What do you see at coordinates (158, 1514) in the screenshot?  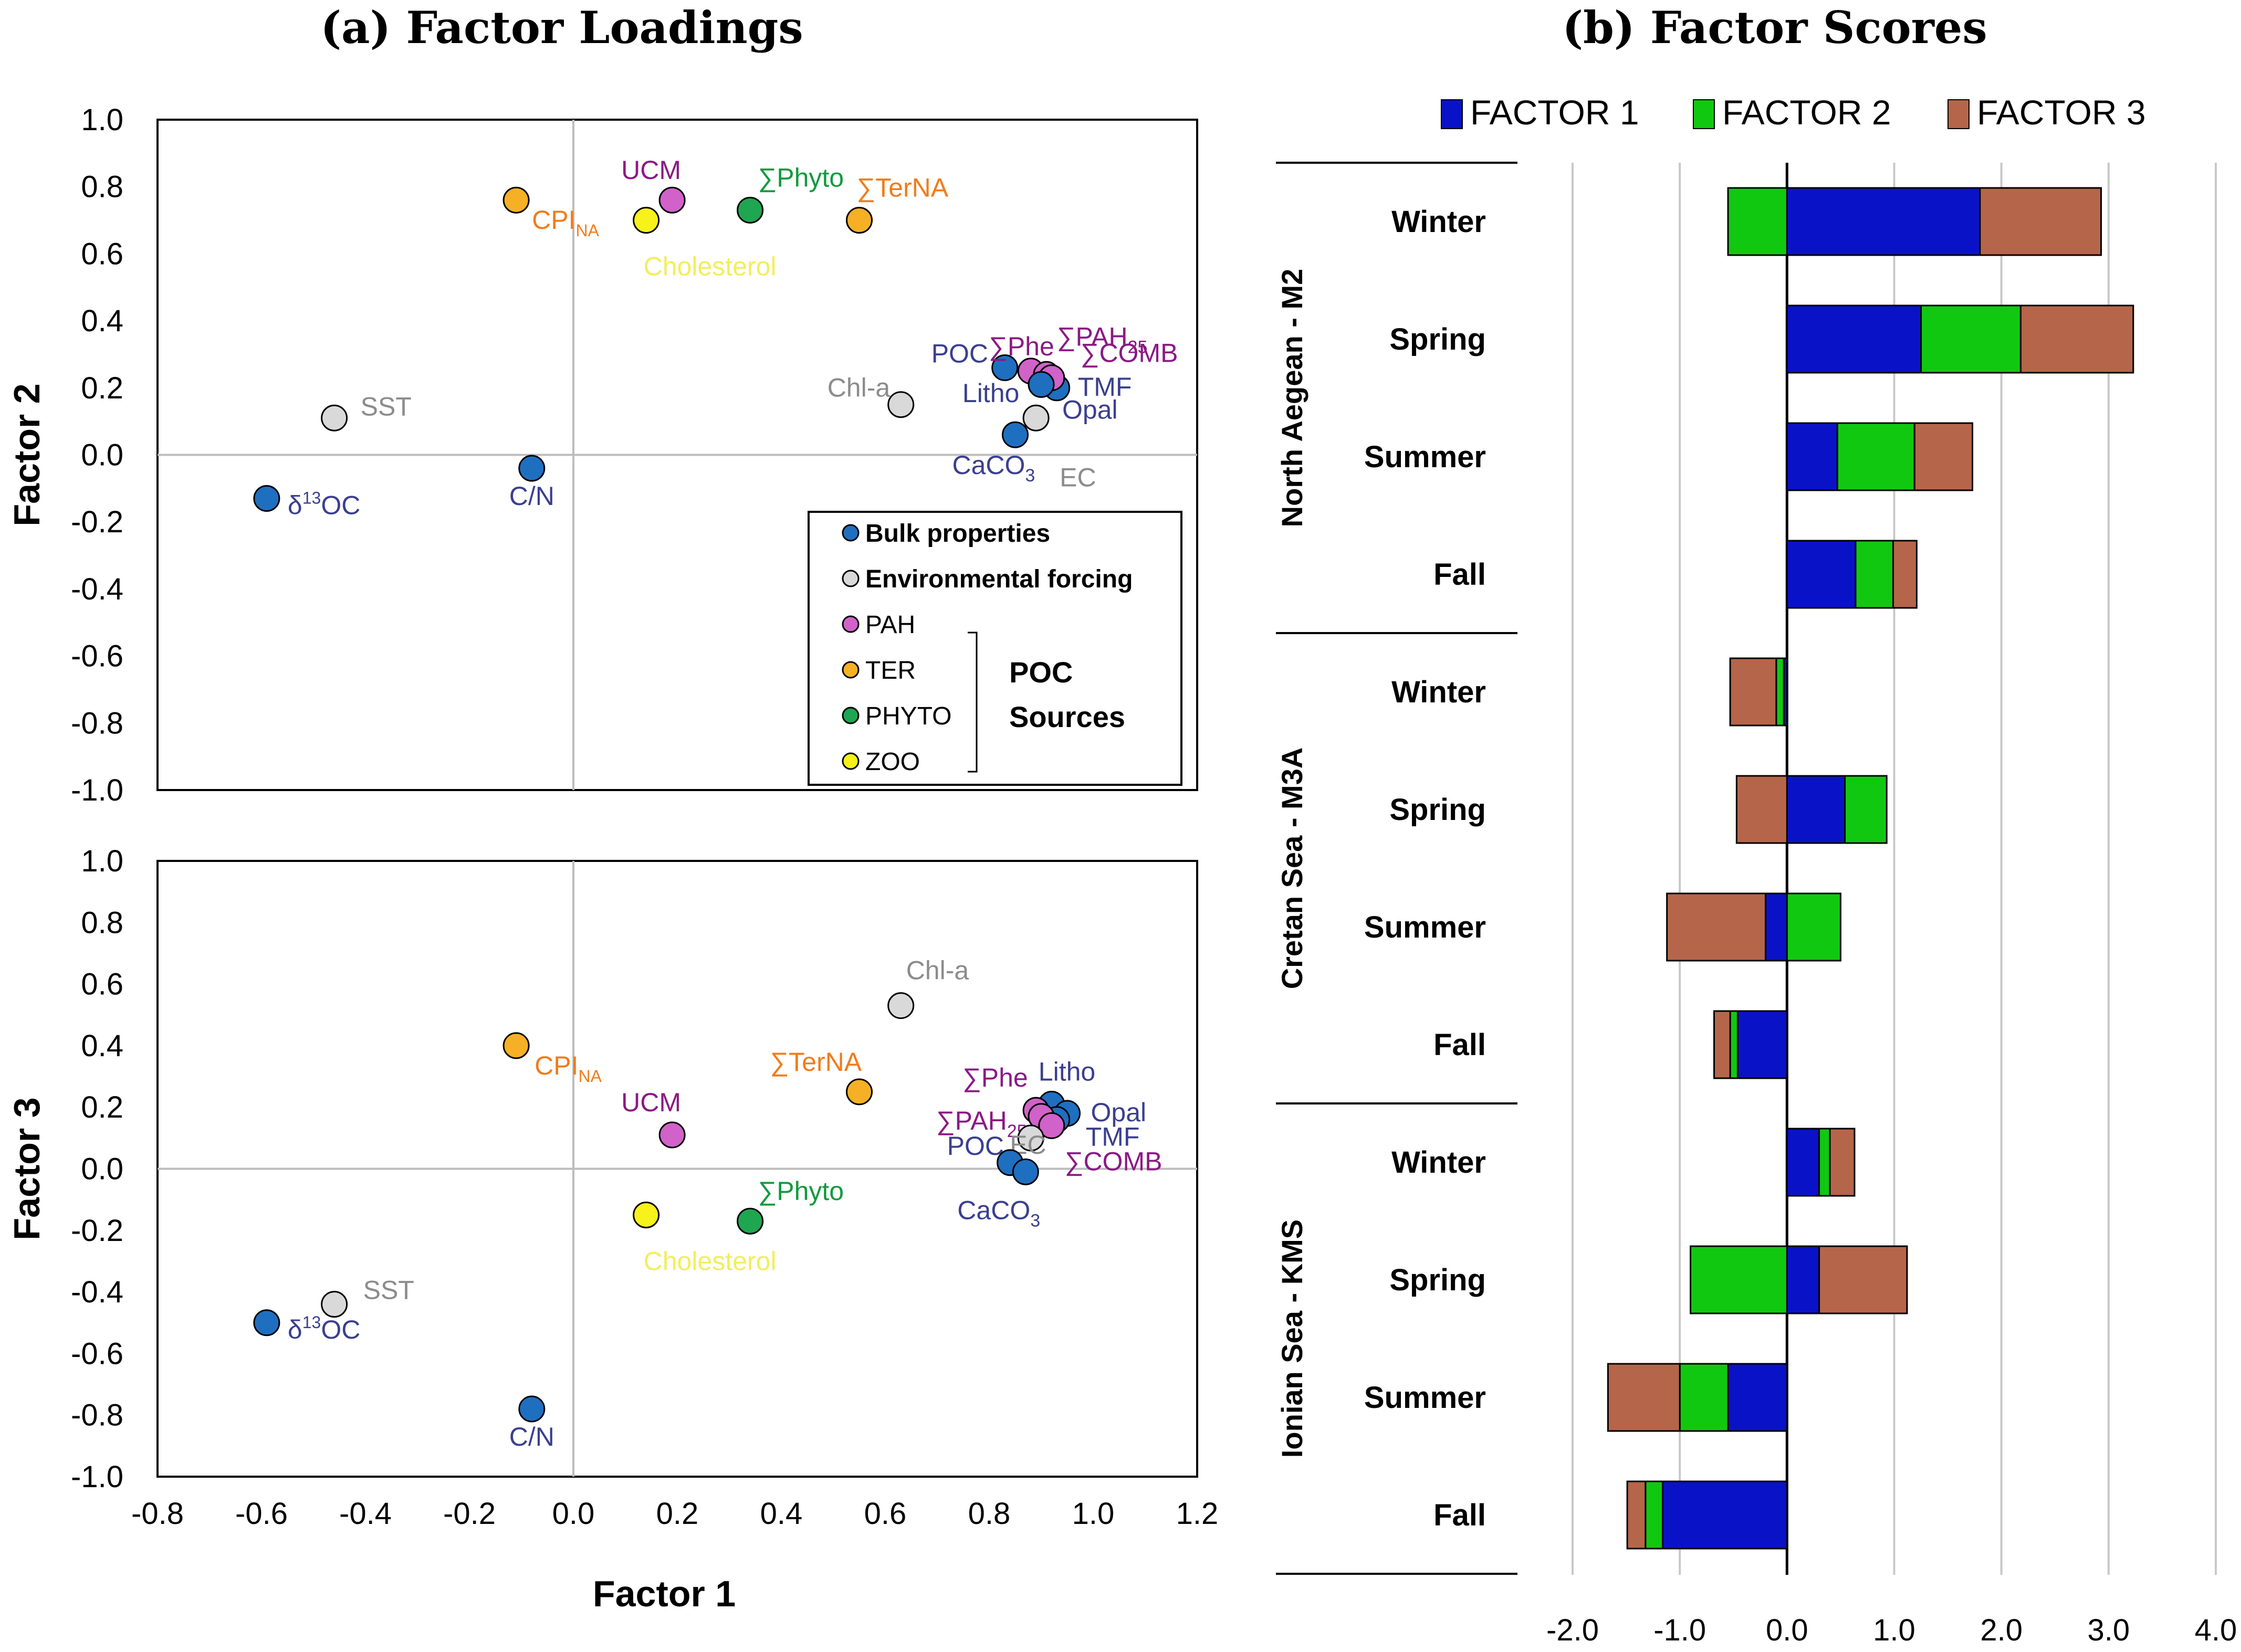 I see `x-tick-label: -0.8` at bounding box center [158, 1514].